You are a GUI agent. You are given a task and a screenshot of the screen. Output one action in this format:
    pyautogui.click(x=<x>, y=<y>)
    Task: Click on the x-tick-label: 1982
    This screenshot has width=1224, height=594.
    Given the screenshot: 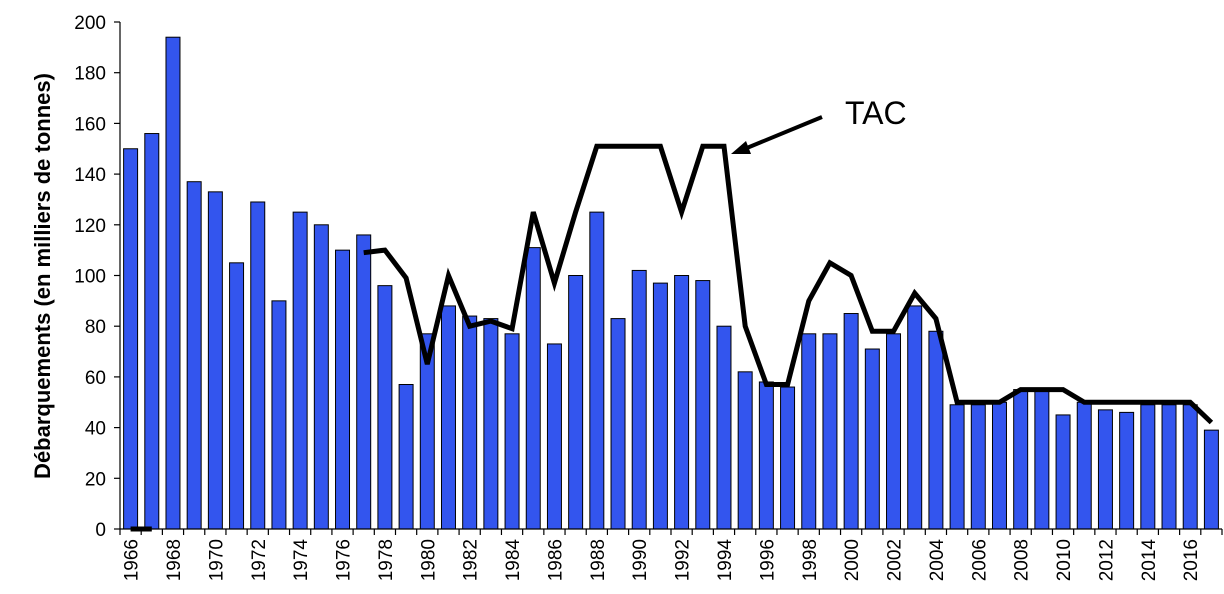 What is the action you would take?
    pyautogui.click(x=471, y=560)
    